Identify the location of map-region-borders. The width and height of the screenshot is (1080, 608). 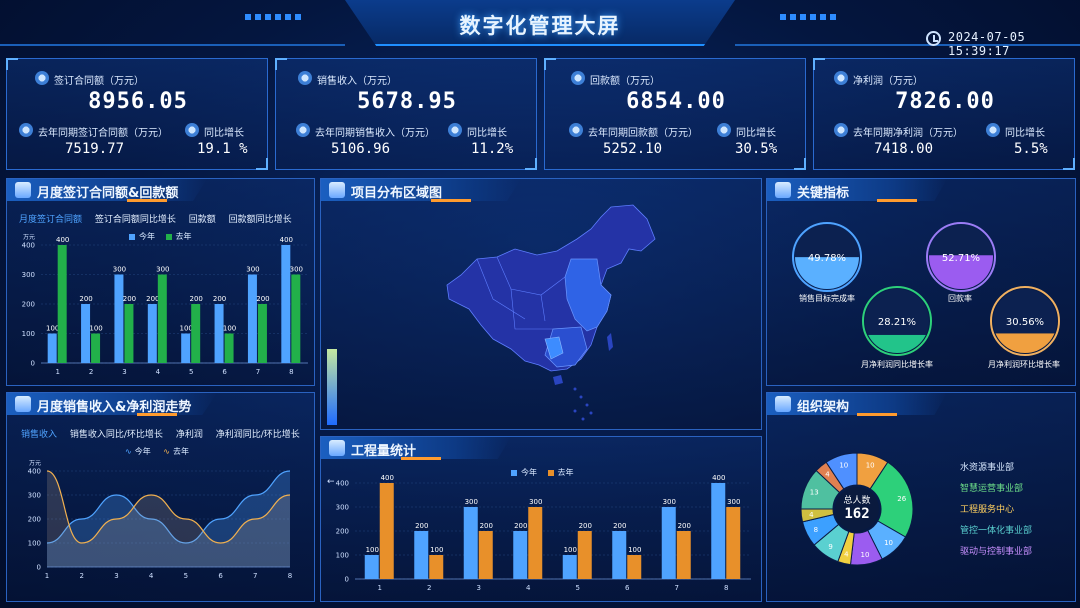
(521, 293).